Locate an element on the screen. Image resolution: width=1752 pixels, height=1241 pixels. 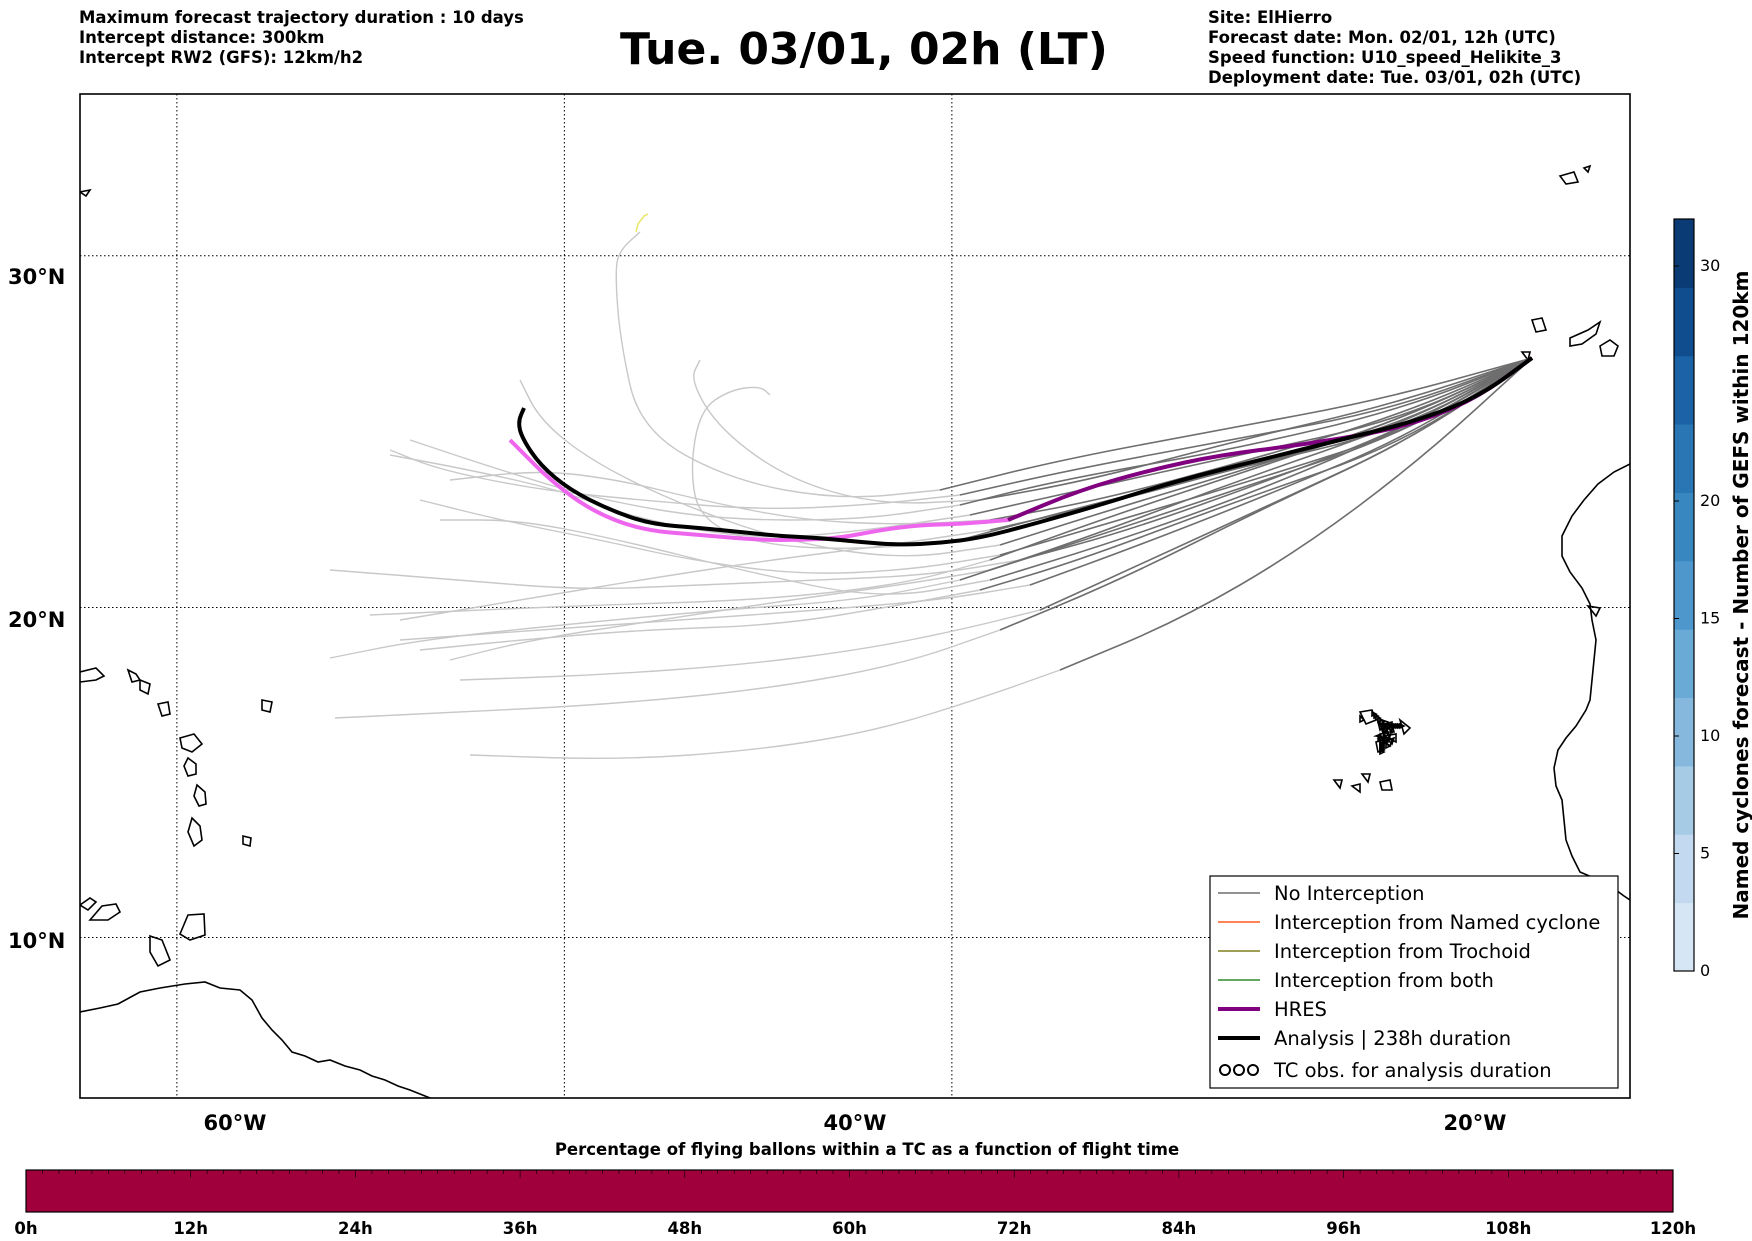
trajectory-yellow-segment is located at coordinates (642, 223).